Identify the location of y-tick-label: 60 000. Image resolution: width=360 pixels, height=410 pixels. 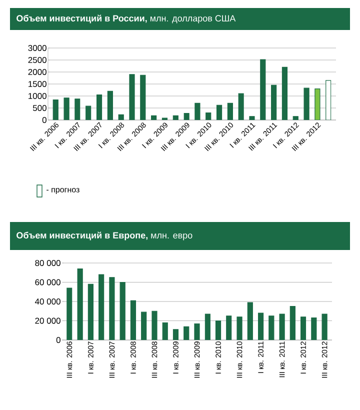
(47, 282).